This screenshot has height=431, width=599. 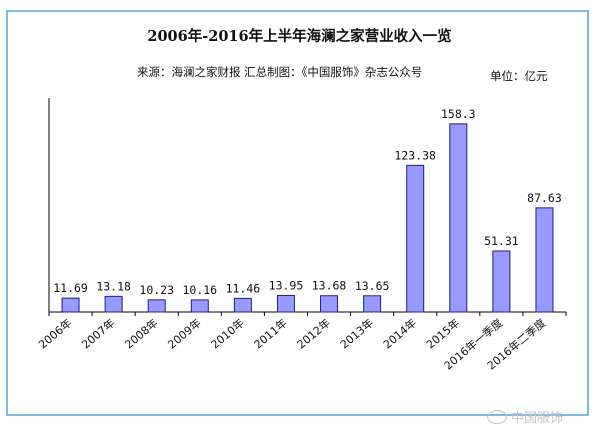 What do you see at coordinates (199, 290) in the screenshot?
I see `data-label: 10.16` at bounding box center [199, 290].